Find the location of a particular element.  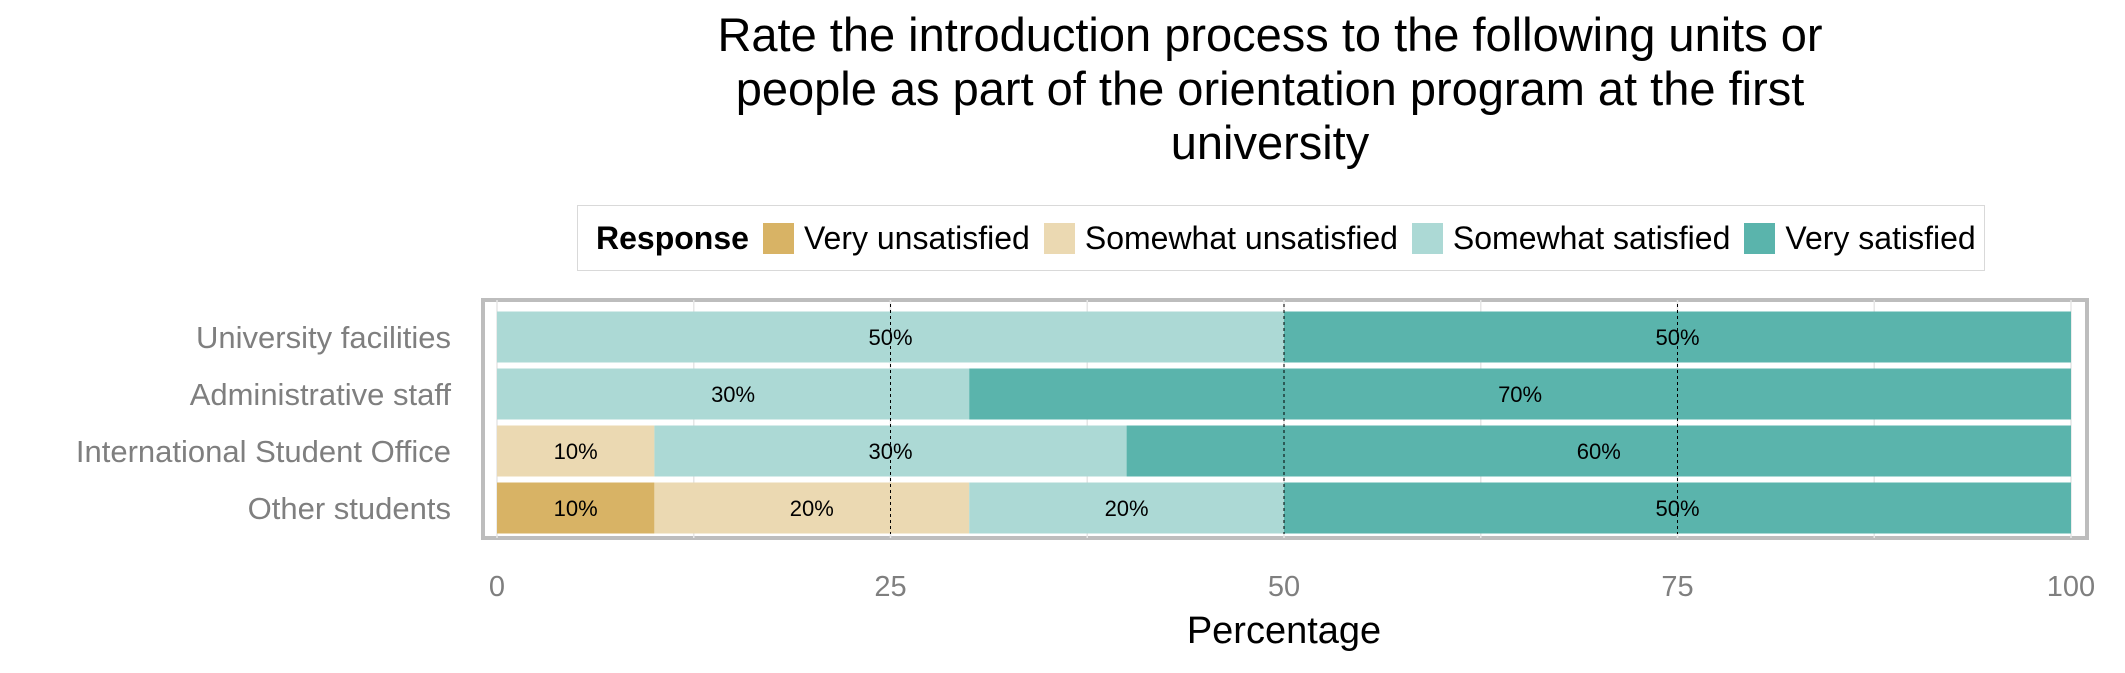

category-label: International Student Office is located at coordinates (263, 451).